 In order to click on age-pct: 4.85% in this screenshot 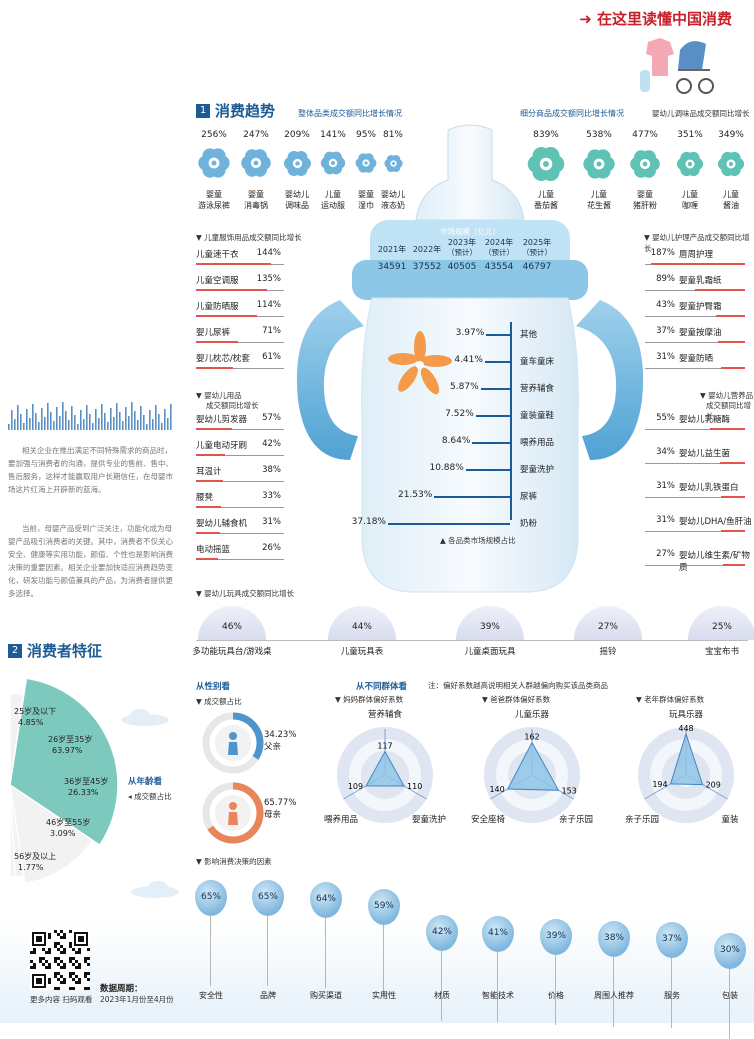, I will do `click(31, 722)`.